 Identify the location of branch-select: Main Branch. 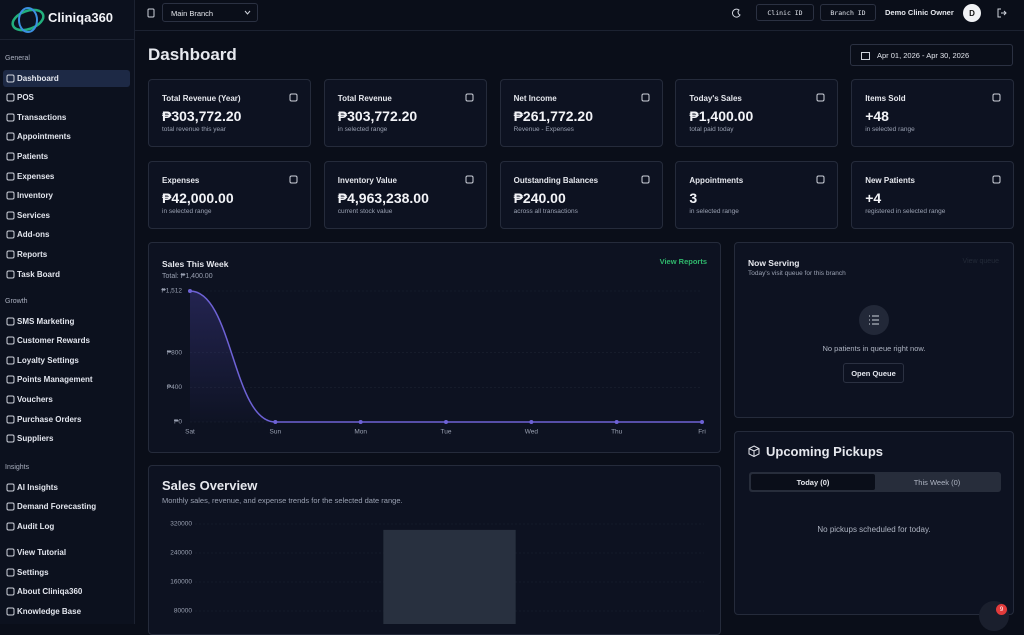
(210, 12).